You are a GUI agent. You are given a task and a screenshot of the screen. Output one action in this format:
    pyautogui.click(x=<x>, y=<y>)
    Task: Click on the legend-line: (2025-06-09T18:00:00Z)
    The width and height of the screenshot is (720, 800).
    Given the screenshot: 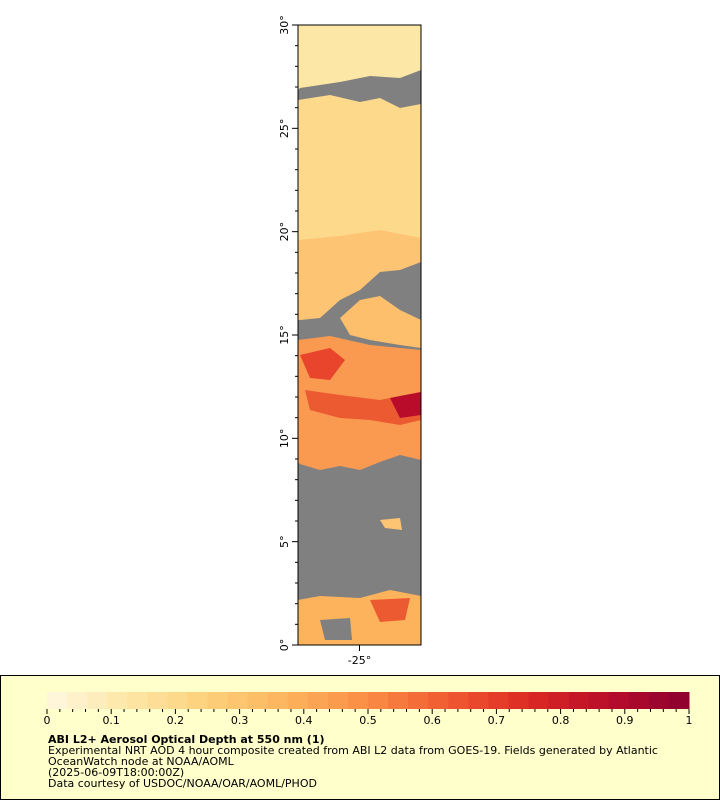 What is the action you would take?
    pyautogui.click(x=116, y=772)
    